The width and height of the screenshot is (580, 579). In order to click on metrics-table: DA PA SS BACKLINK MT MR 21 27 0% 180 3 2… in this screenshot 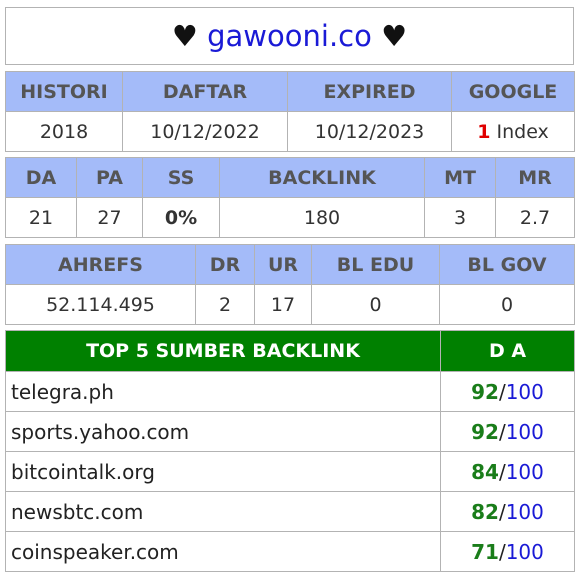, I will do `click(290, 197)`.